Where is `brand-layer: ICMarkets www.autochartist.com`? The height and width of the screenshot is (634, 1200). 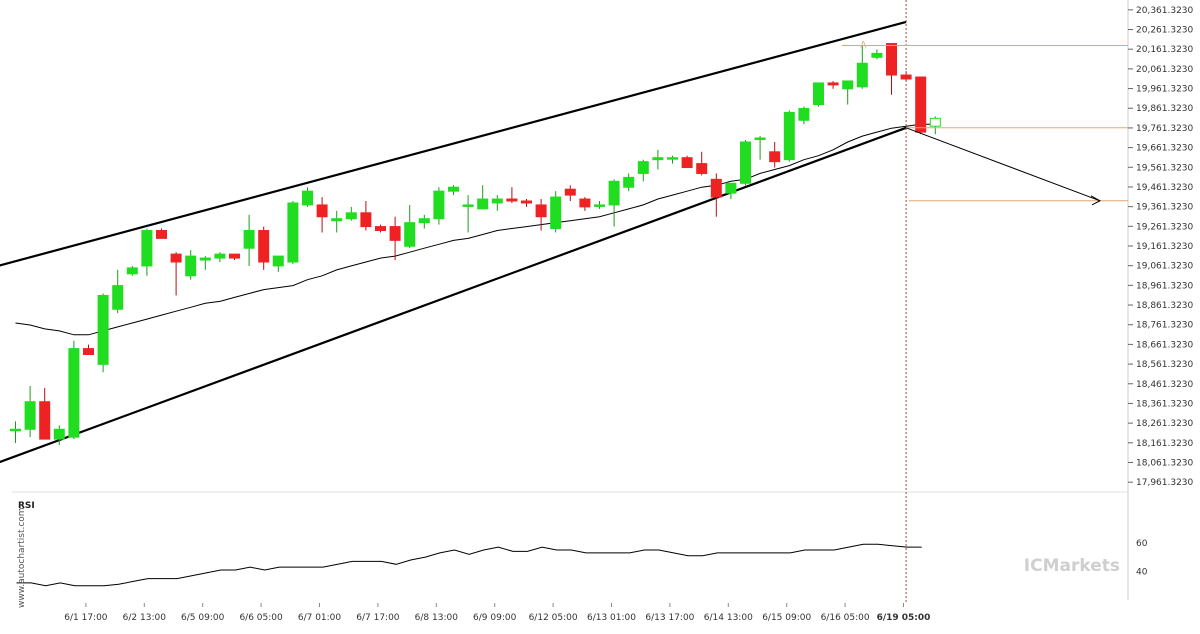
brand-layer: ICMarkets www.autochartist.com is located at coordinates (568, 557).